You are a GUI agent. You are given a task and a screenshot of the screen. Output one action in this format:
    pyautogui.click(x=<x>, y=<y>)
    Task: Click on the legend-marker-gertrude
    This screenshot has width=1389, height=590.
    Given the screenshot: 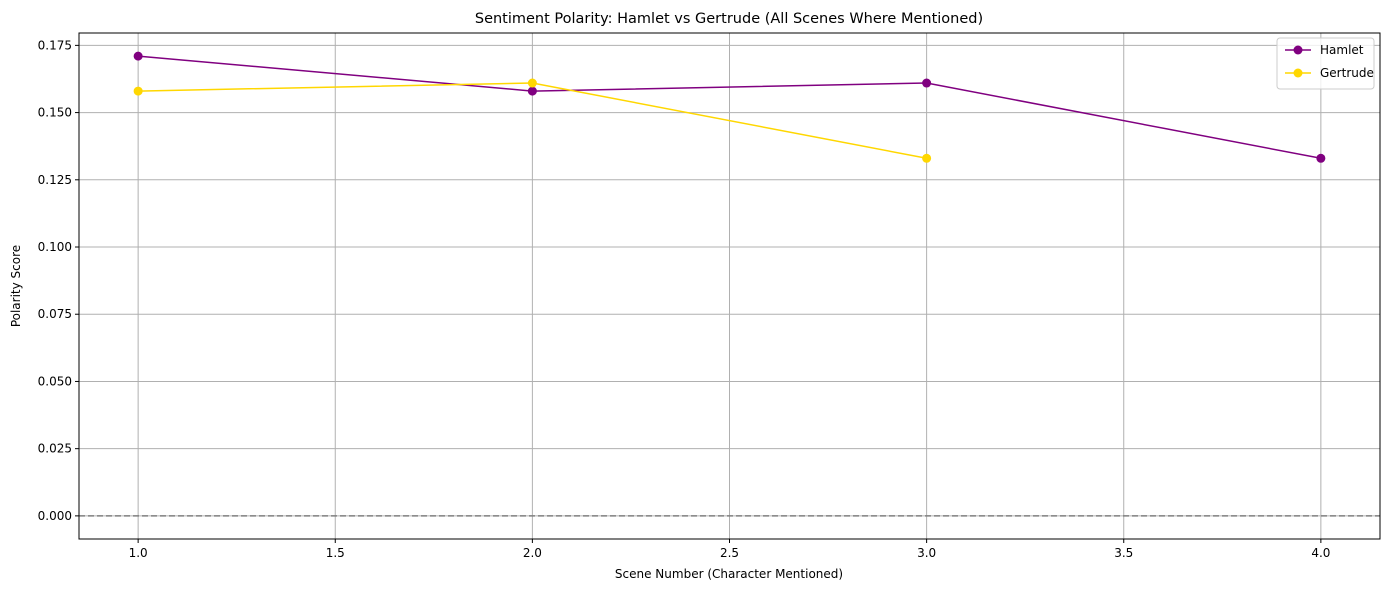 What is the action you would take?
    pyautogui.click(x=1298, y=73)
    